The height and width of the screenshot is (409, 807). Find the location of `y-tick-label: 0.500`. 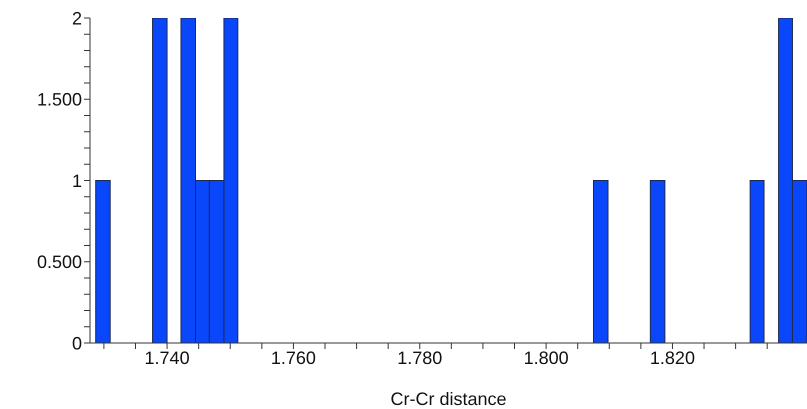

y-tick-label: 0.500 is located at coordinates (59, 262).